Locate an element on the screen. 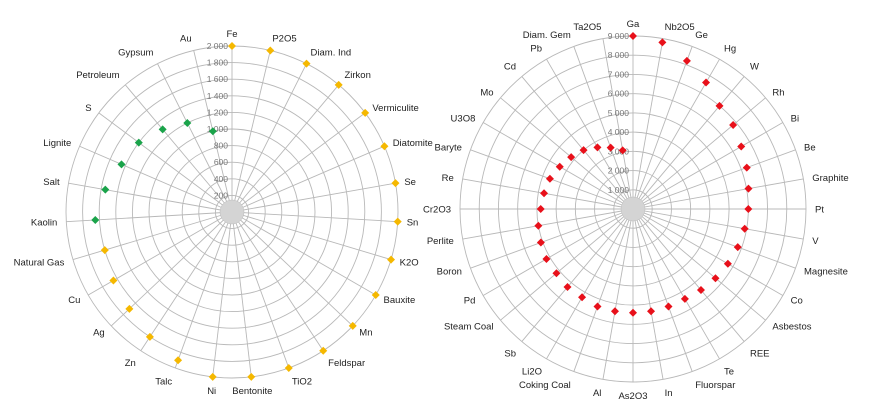 This screenshot has height=420, width=876. tick-label: 200 is located at coordinates (221, 195).